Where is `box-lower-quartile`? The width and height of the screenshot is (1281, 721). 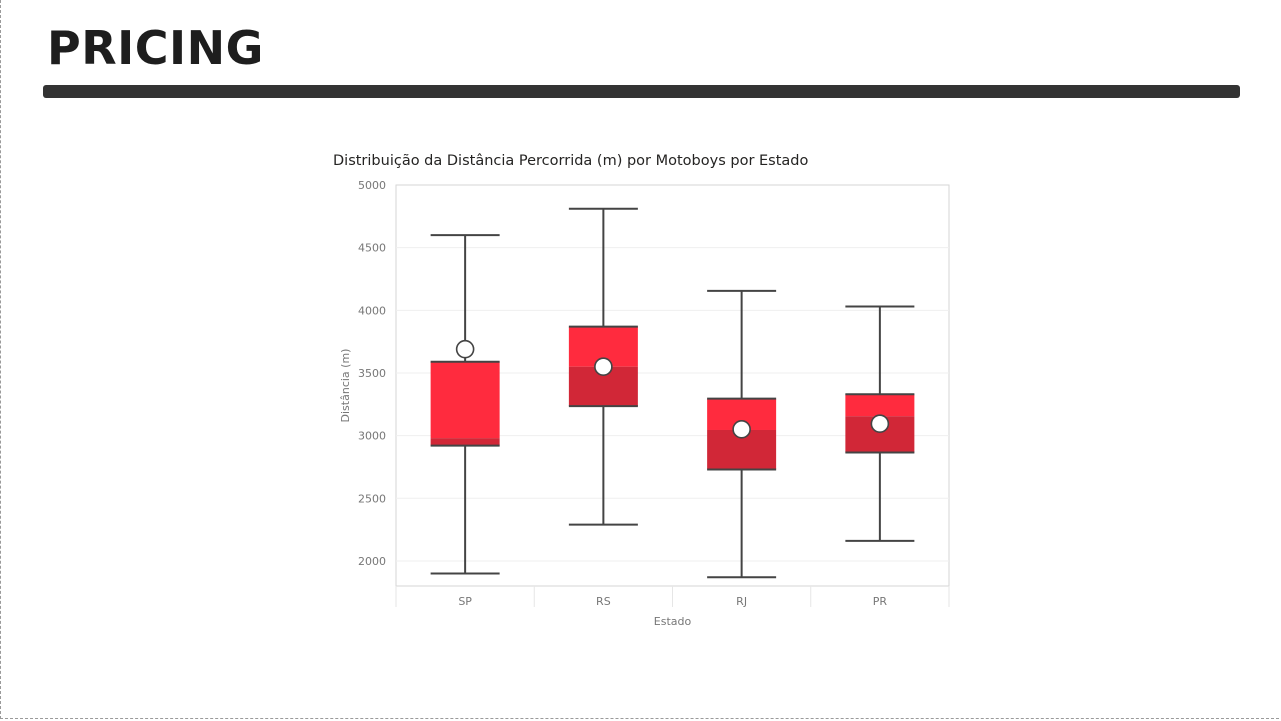 box-lower-quartile is located at coordinates (465, 442).